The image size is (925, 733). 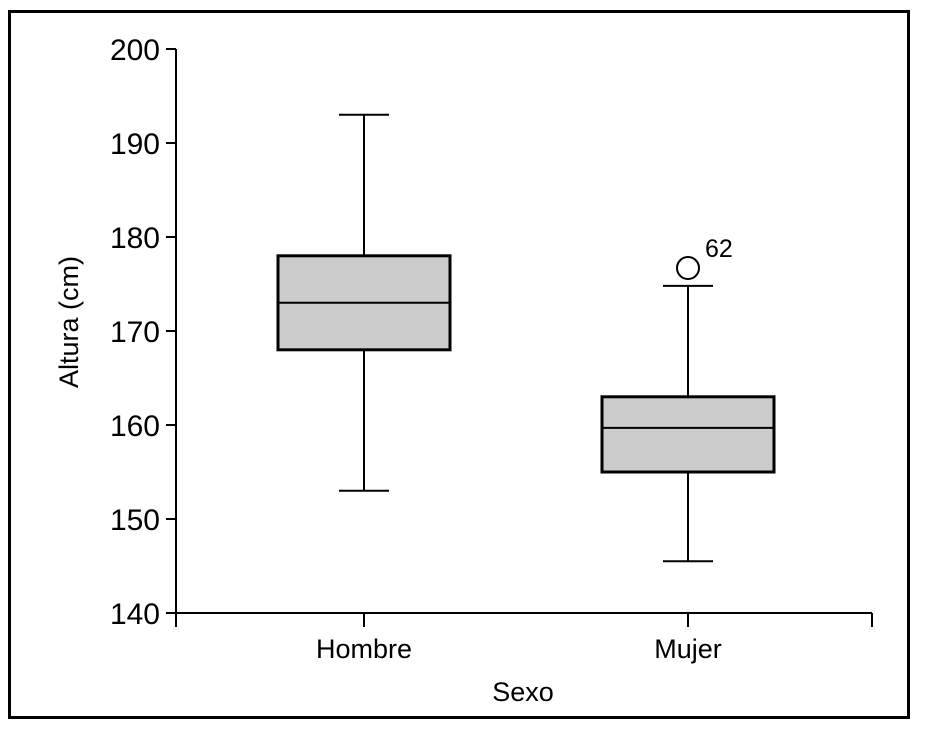 I want to click on y-tick-label-140: 140, so click(x=135, y=614).